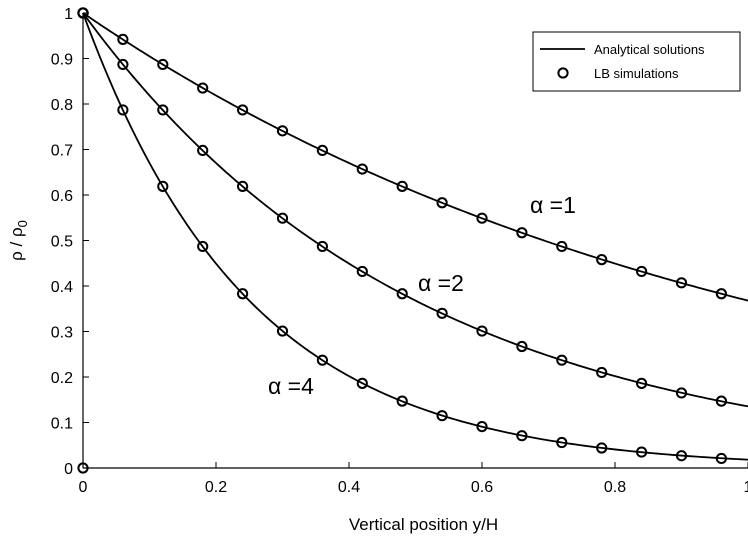 Image resolution: width=748 pixels, height=539 pixels. What do you see at coordinates (62, 287) in the screenshot?
I see `y-tick-label: 0.4` at bounding box center [62, 287].